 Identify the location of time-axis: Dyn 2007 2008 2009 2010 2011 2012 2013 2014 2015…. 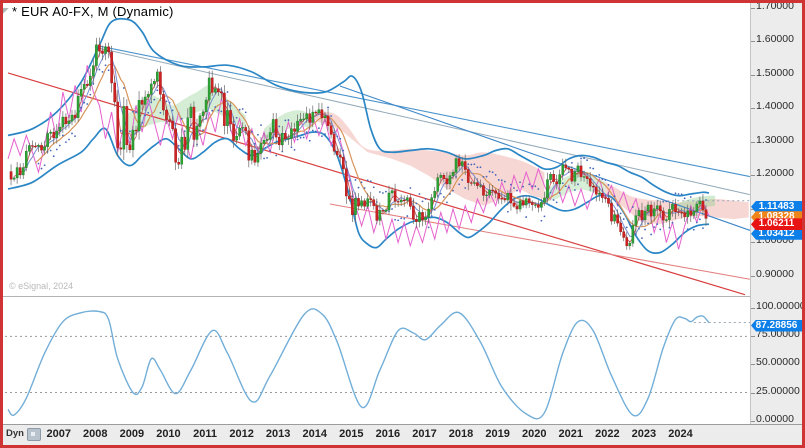
(402, 435).